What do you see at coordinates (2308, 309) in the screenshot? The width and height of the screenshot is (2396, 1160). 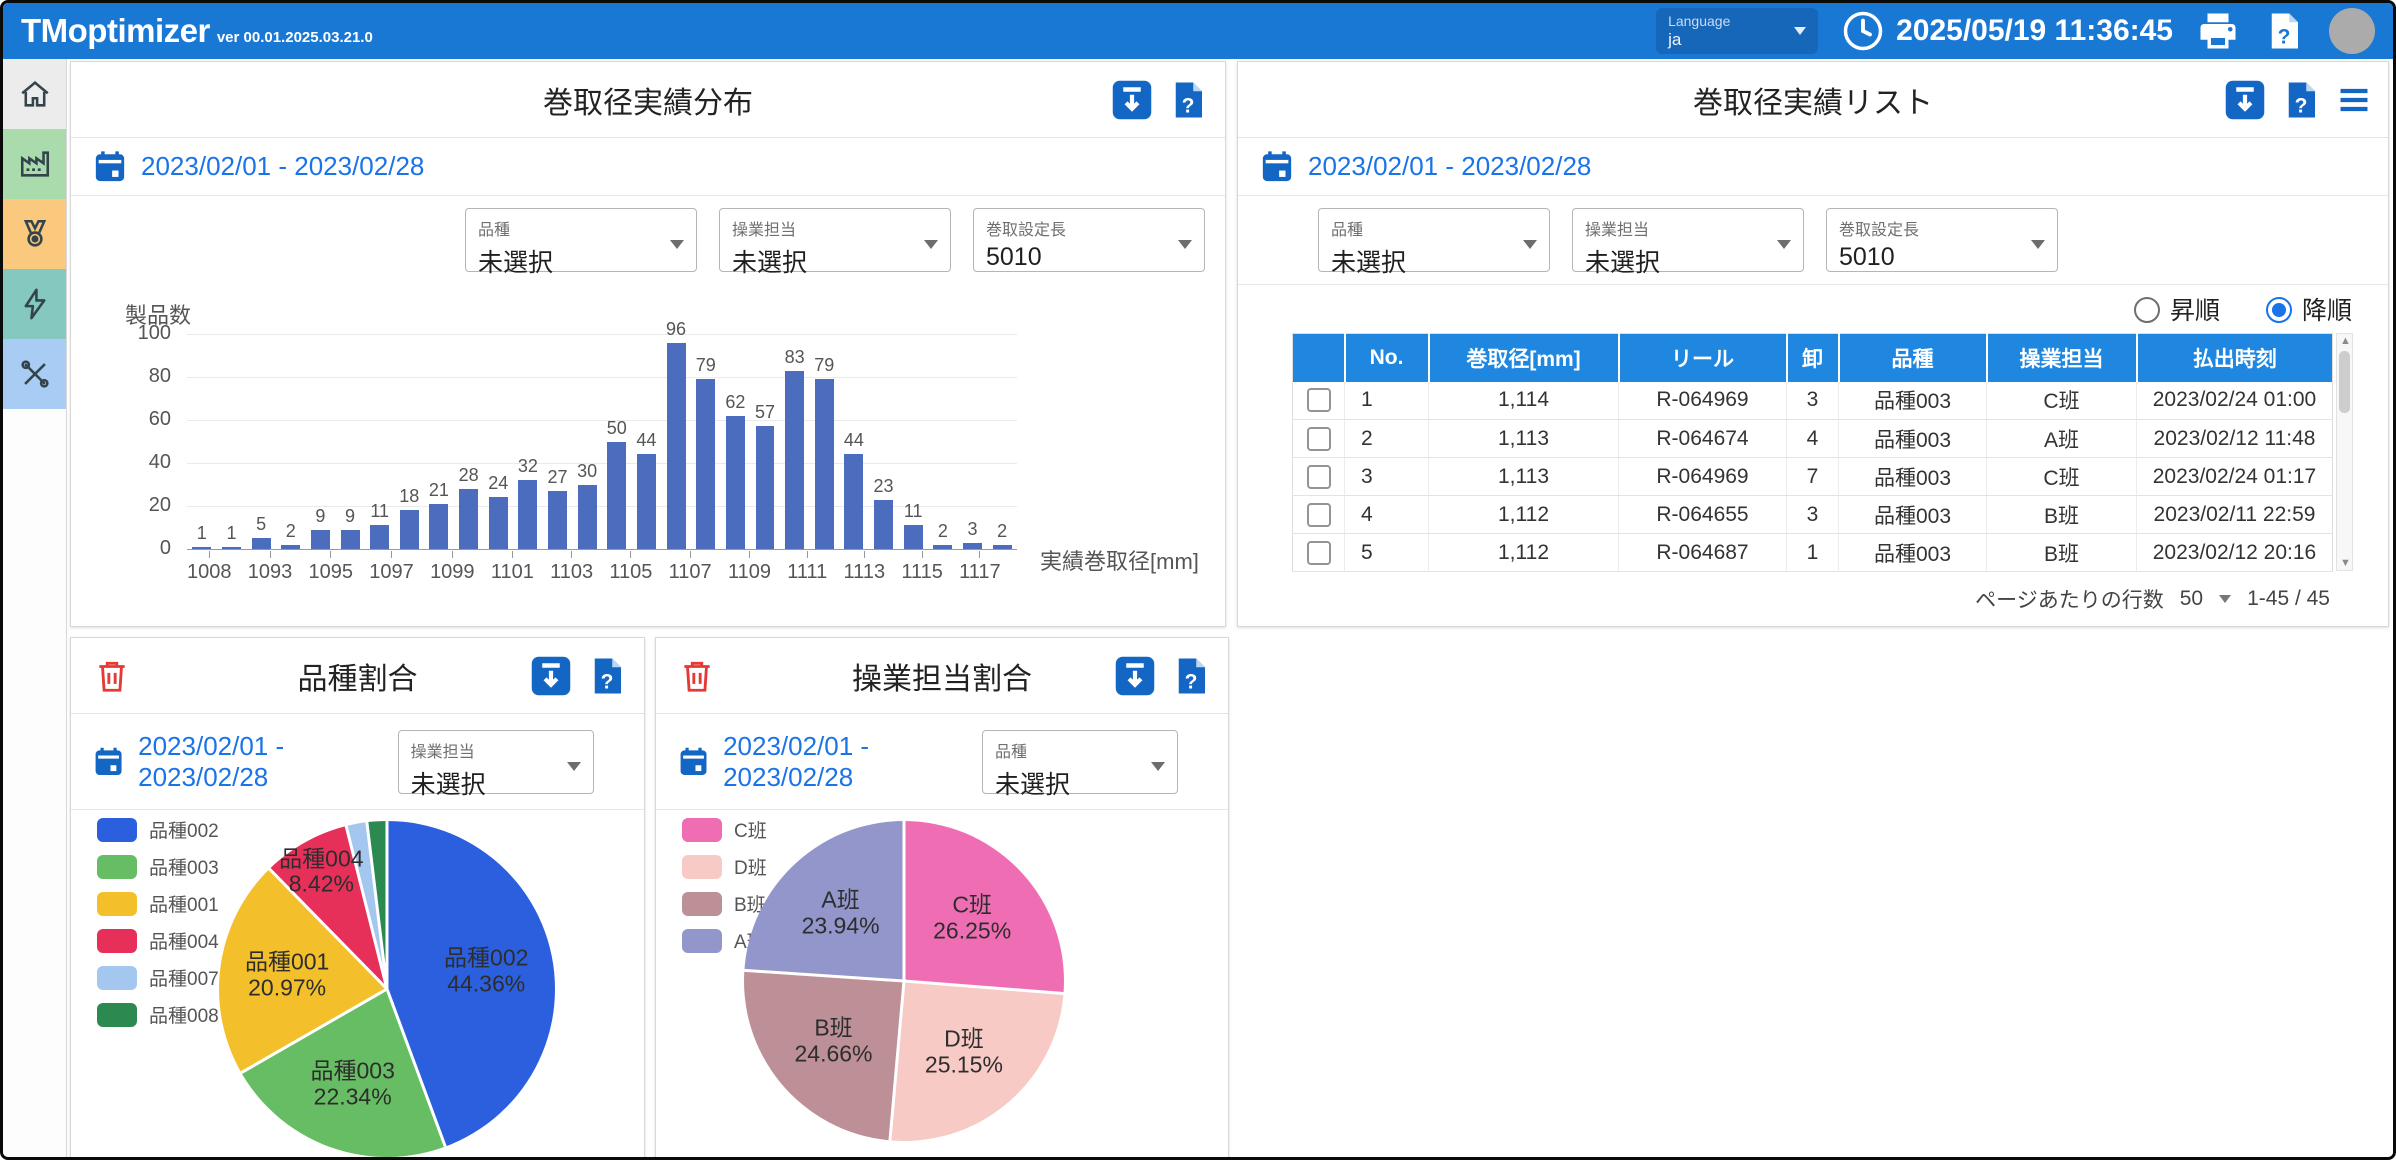 I see `sort-descending-radio: 降順` at bounding box center [2308, 309].